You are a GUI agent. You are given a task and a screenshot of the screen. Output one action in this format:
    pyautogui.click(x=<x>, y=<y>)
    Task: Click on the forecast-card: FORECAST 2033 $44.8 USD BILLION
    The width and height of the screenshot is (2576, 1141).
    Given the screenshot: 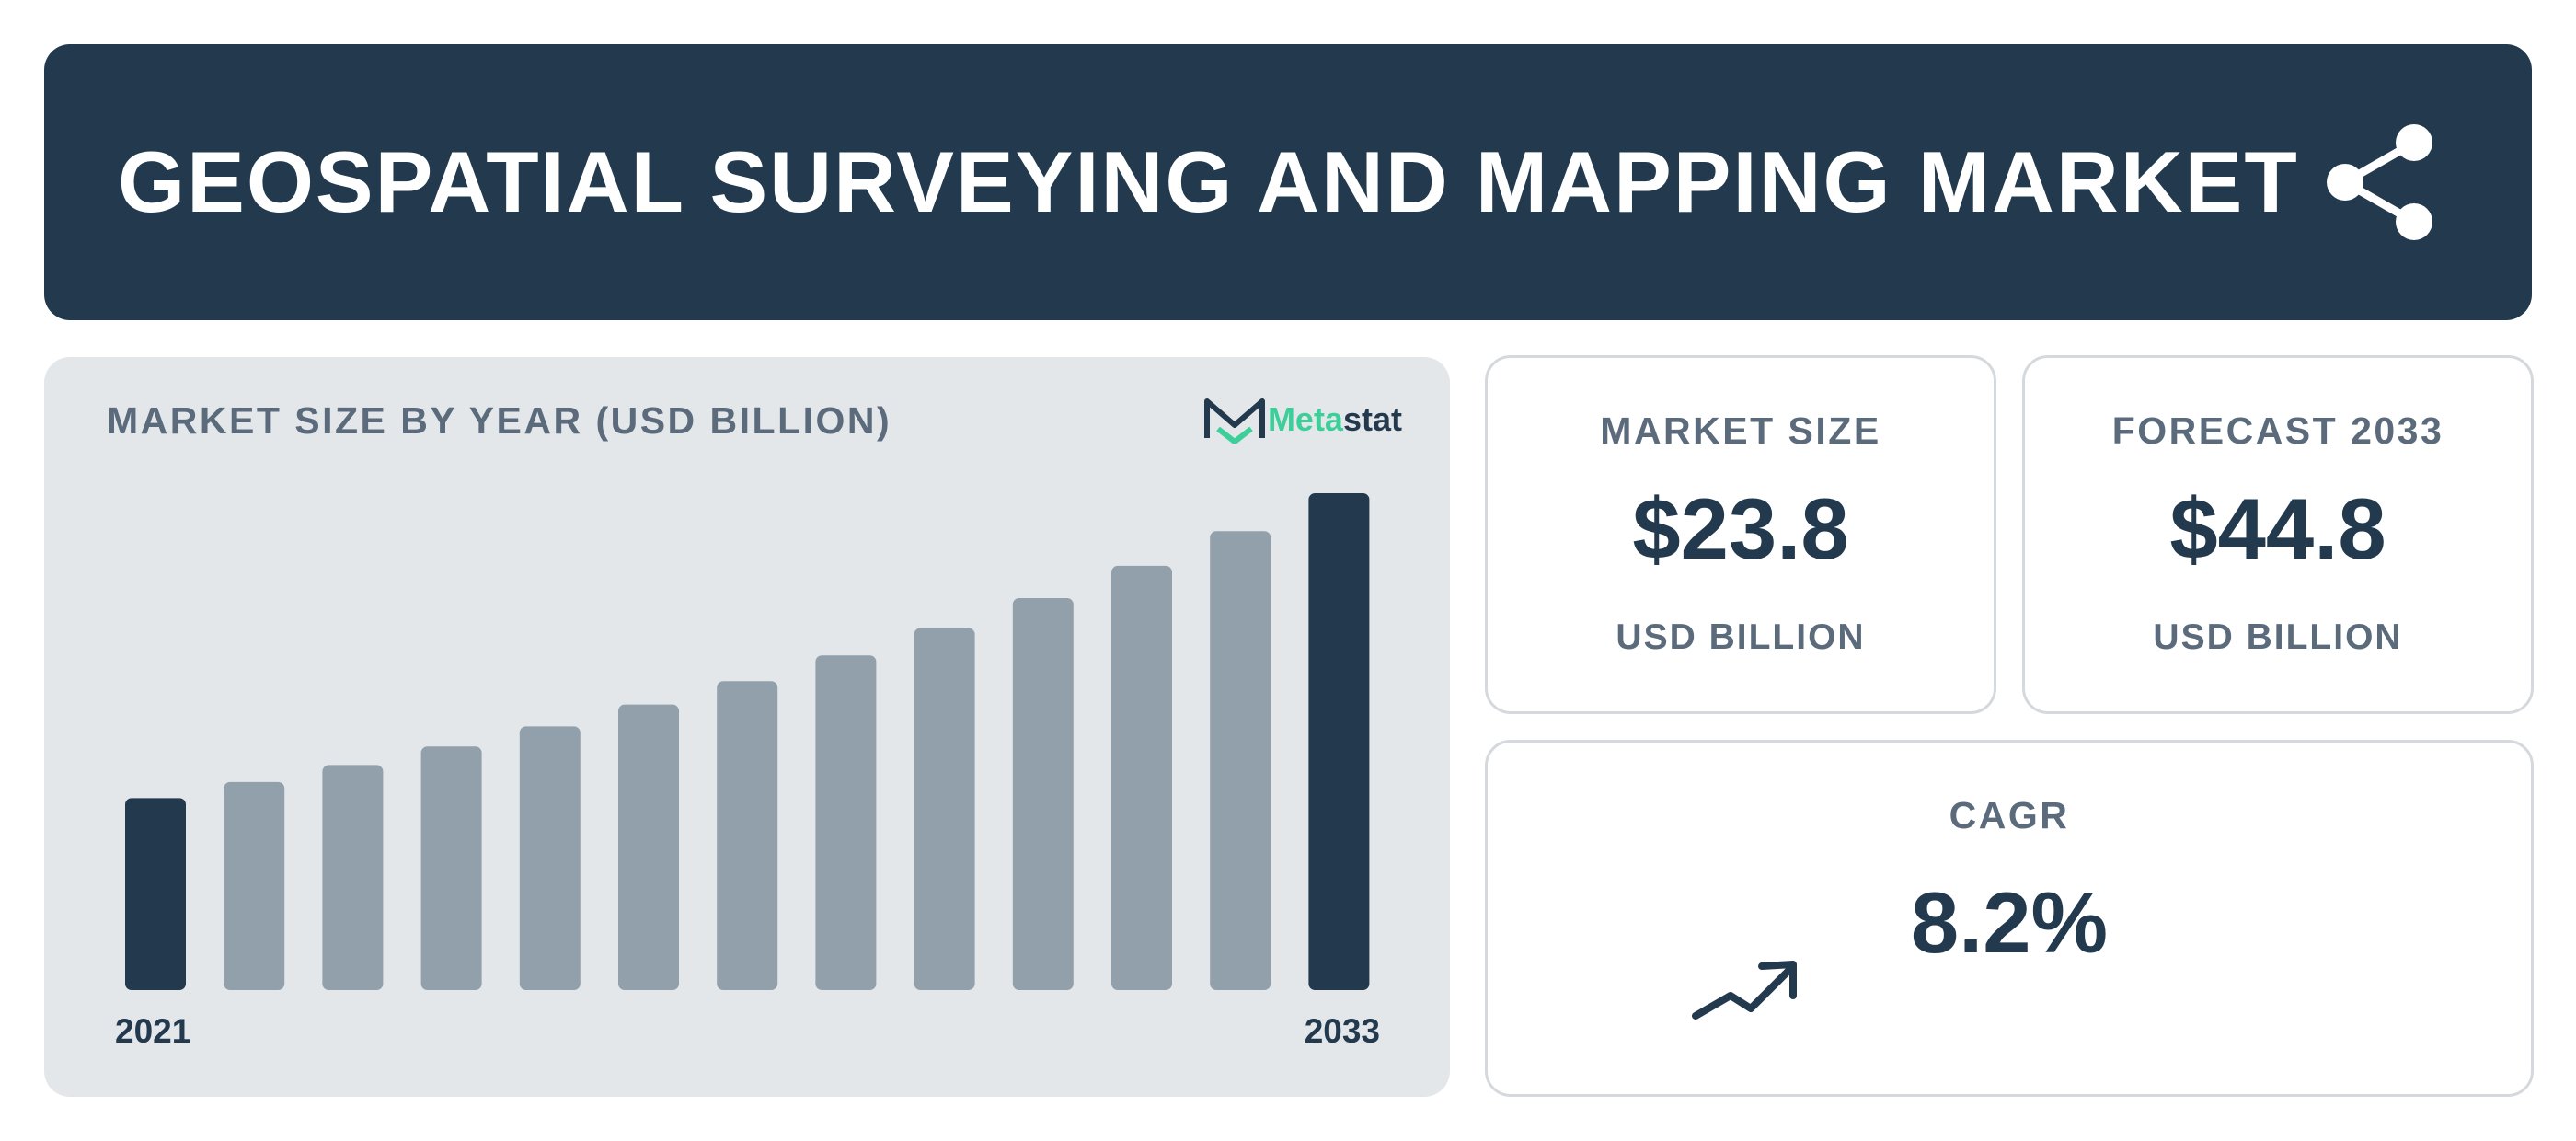 What is the action you would take?
    pyautogui.click(x=2278, y=535)
    